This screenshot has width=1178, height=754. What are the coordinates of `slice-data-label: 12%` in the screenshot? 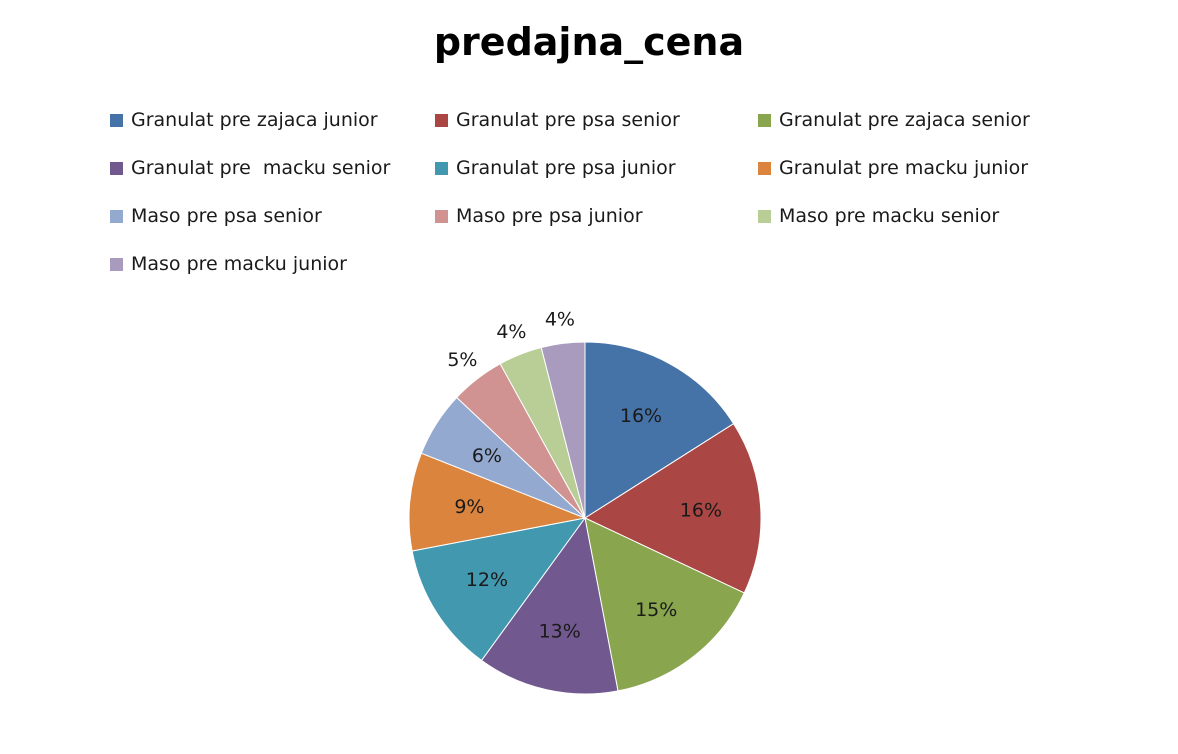 It's located at (487, 580).